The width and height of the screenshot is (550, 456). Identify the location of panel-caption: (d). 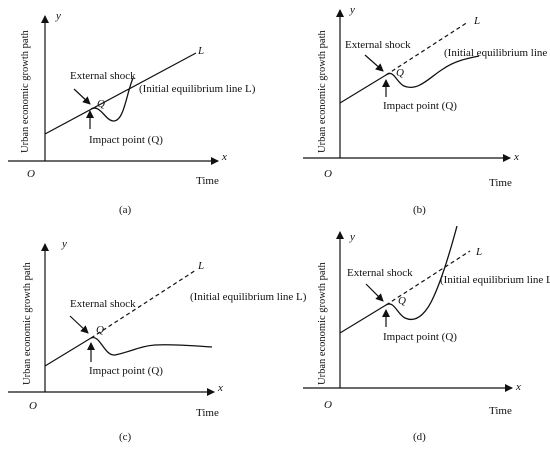
(419, 437).